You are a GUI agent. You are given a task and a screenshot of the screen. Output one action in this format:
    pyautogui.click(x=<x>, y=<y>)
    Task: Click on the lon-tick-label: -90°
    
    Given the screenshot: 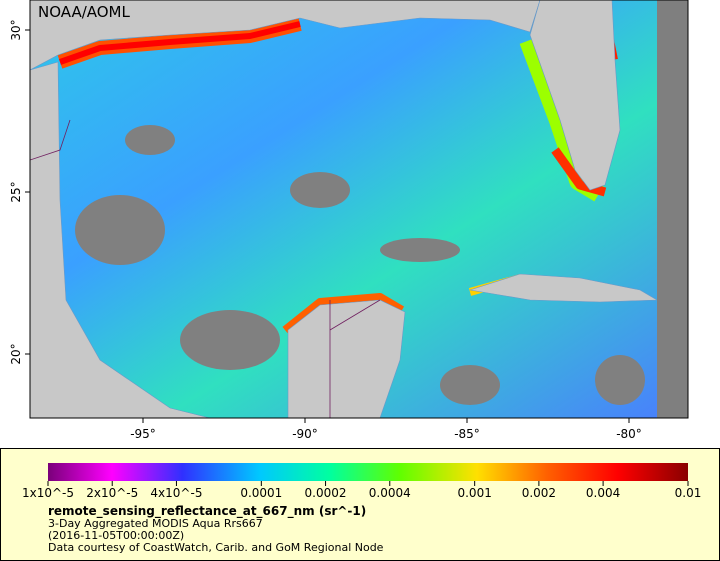 What is the action you would take?
    pyautogui.click(x=305, y=434)
    